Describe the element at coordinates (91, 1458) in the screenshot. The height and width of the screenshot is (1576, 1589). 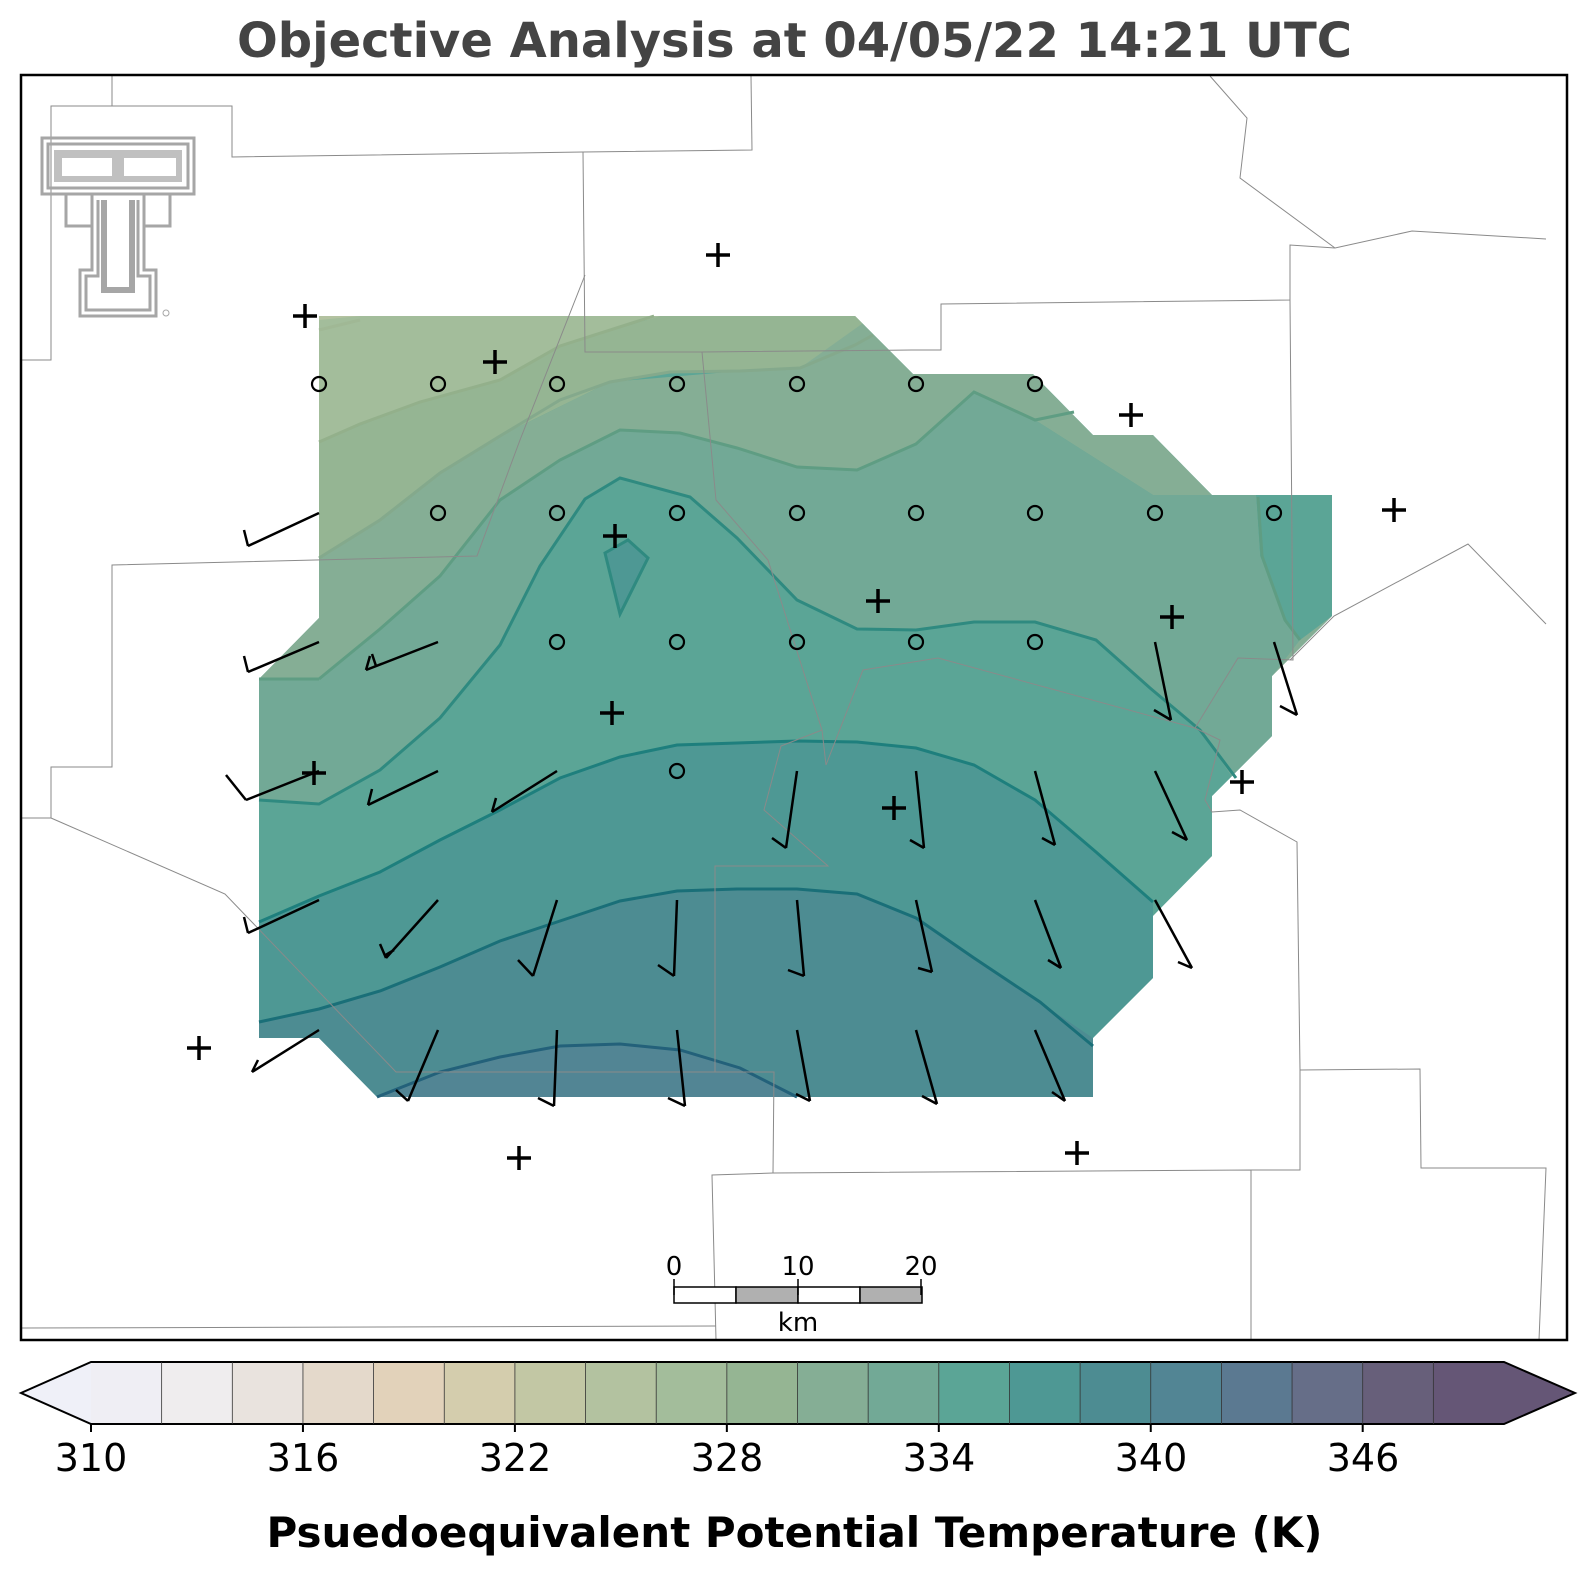
I see `colorbar-tick-label: 310` at that location.